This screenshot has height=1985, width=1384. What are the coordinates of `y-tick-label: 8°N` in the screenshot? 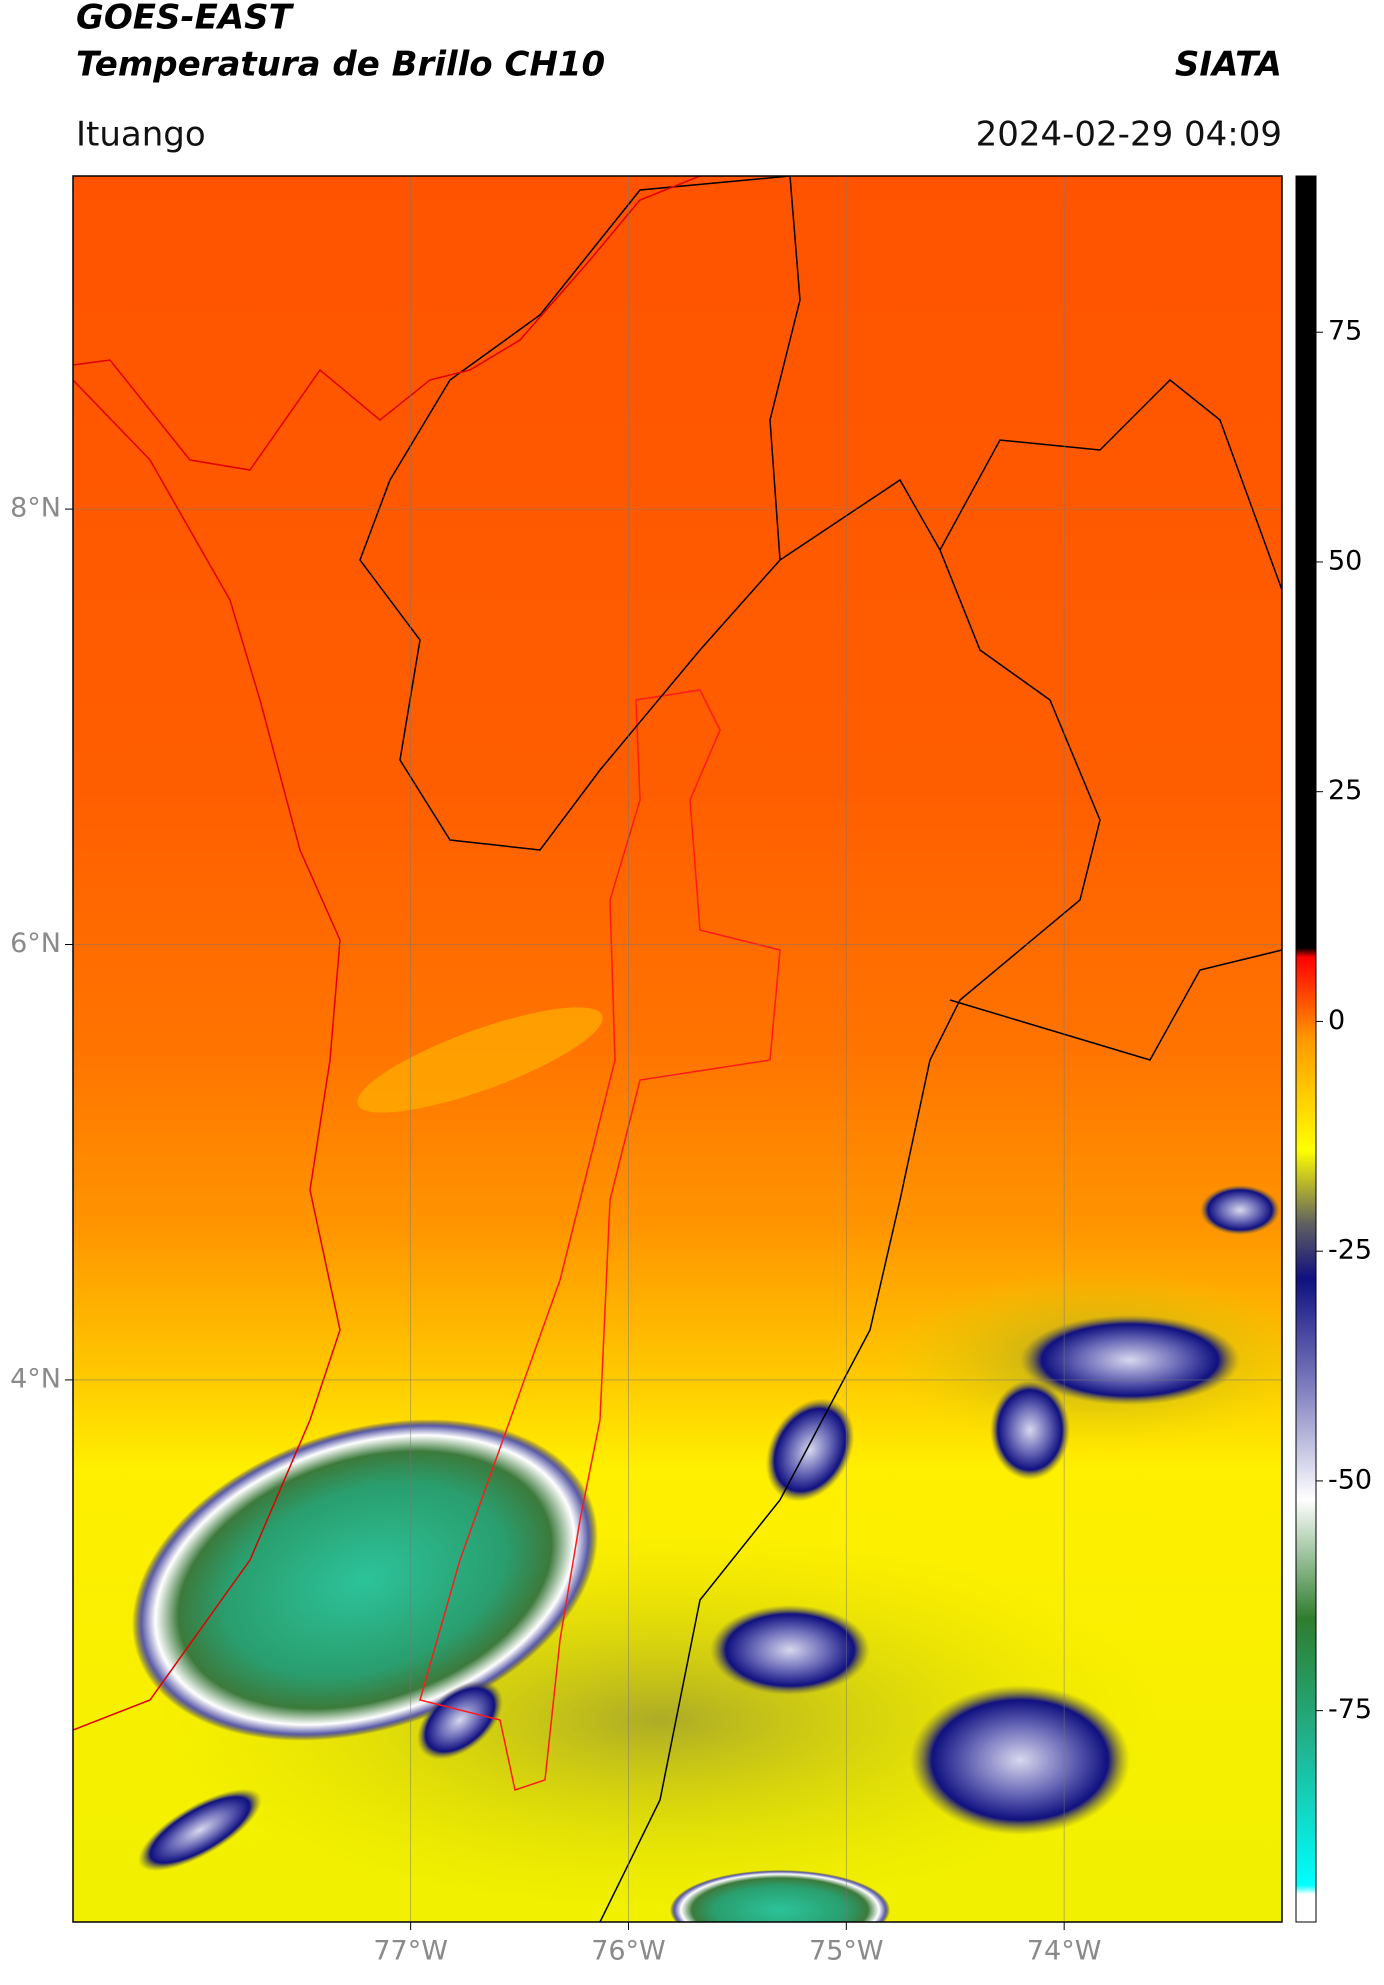 It's located at (35, 508).